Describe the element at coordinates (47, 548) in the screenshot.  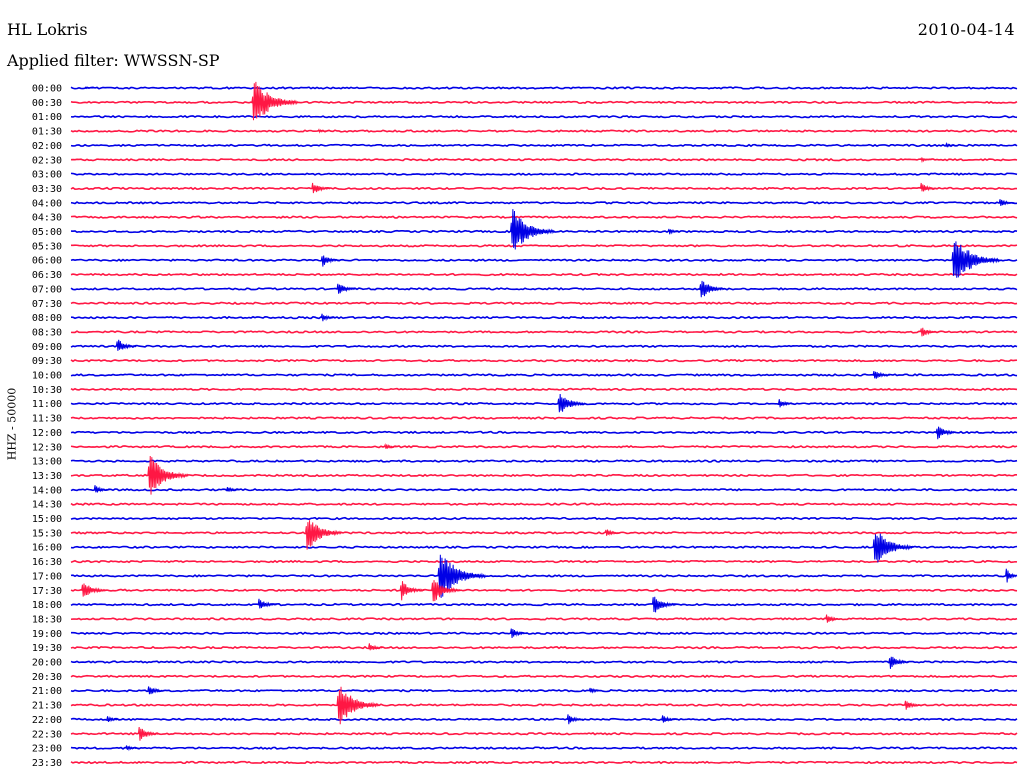
I see `time-tick-label: 16:00` at that location.